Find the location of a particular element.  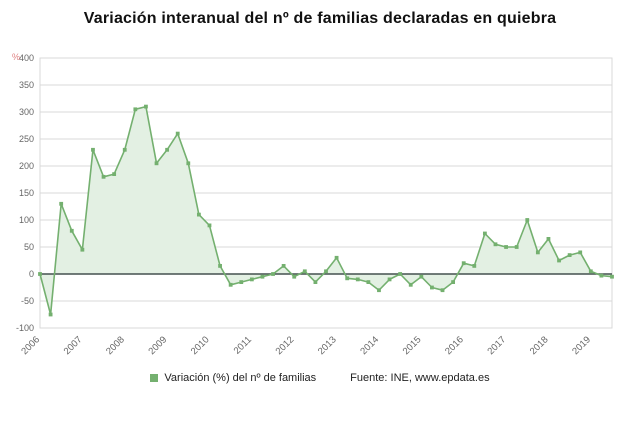

y-tick-label: 400 is located at coordinates (26, 58).